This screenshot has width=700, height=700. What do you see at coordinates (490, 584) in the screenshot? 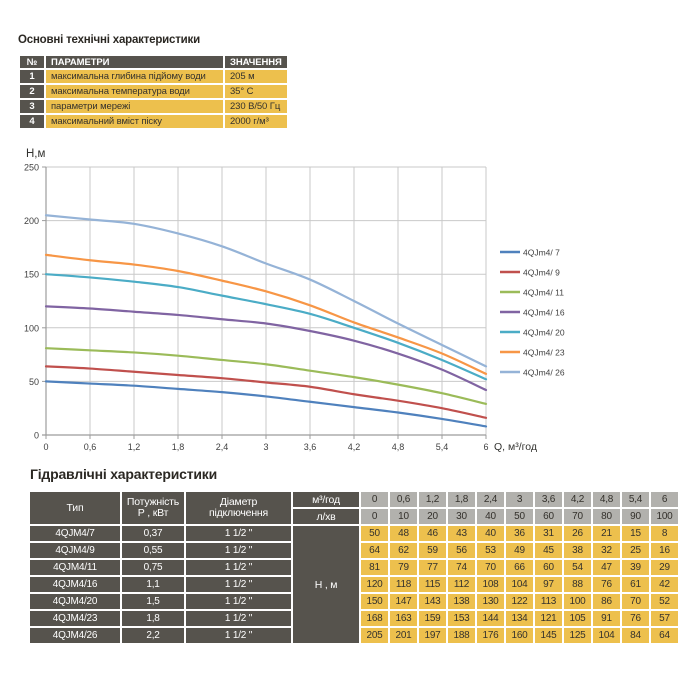
I see `head-value-cell: 108` at bounding box center [490, 584].